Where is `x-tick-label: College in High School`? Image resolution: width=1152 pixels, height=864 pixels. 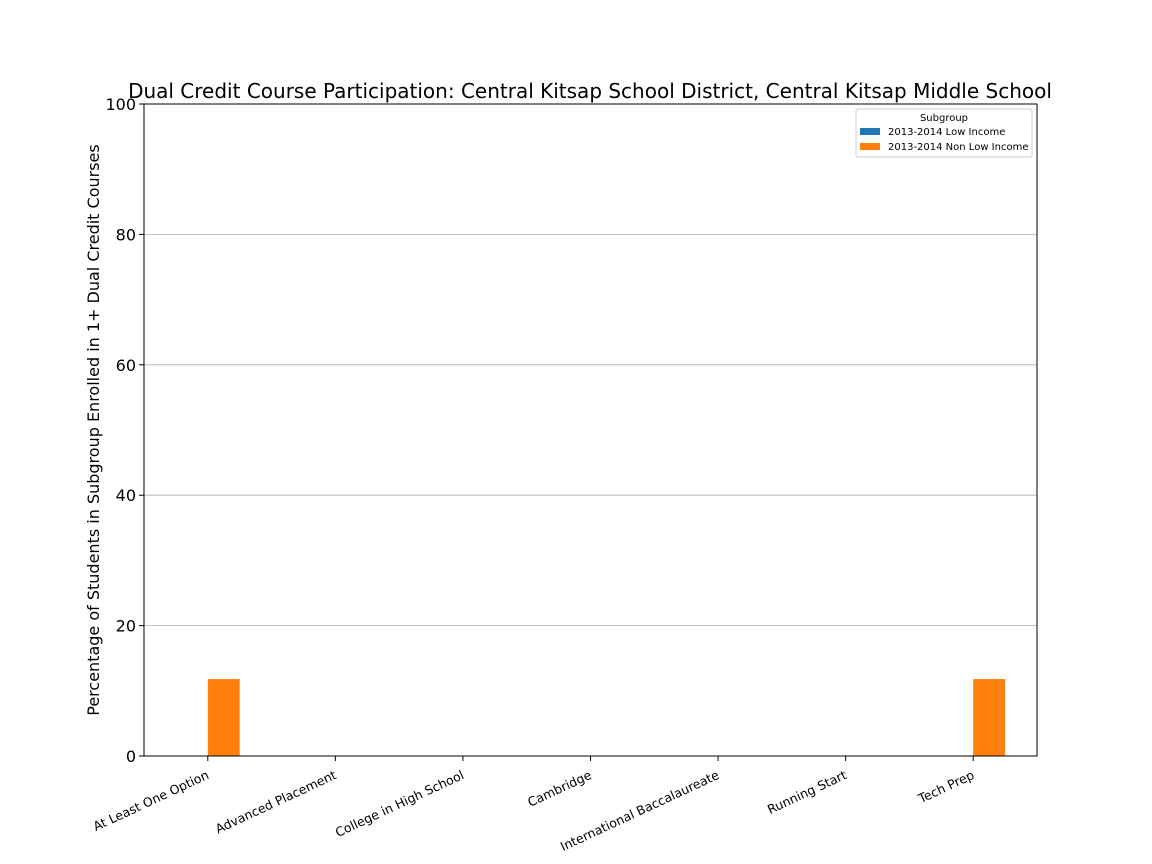 x-tick-label: College in High School is located at coordinates (399, 803).